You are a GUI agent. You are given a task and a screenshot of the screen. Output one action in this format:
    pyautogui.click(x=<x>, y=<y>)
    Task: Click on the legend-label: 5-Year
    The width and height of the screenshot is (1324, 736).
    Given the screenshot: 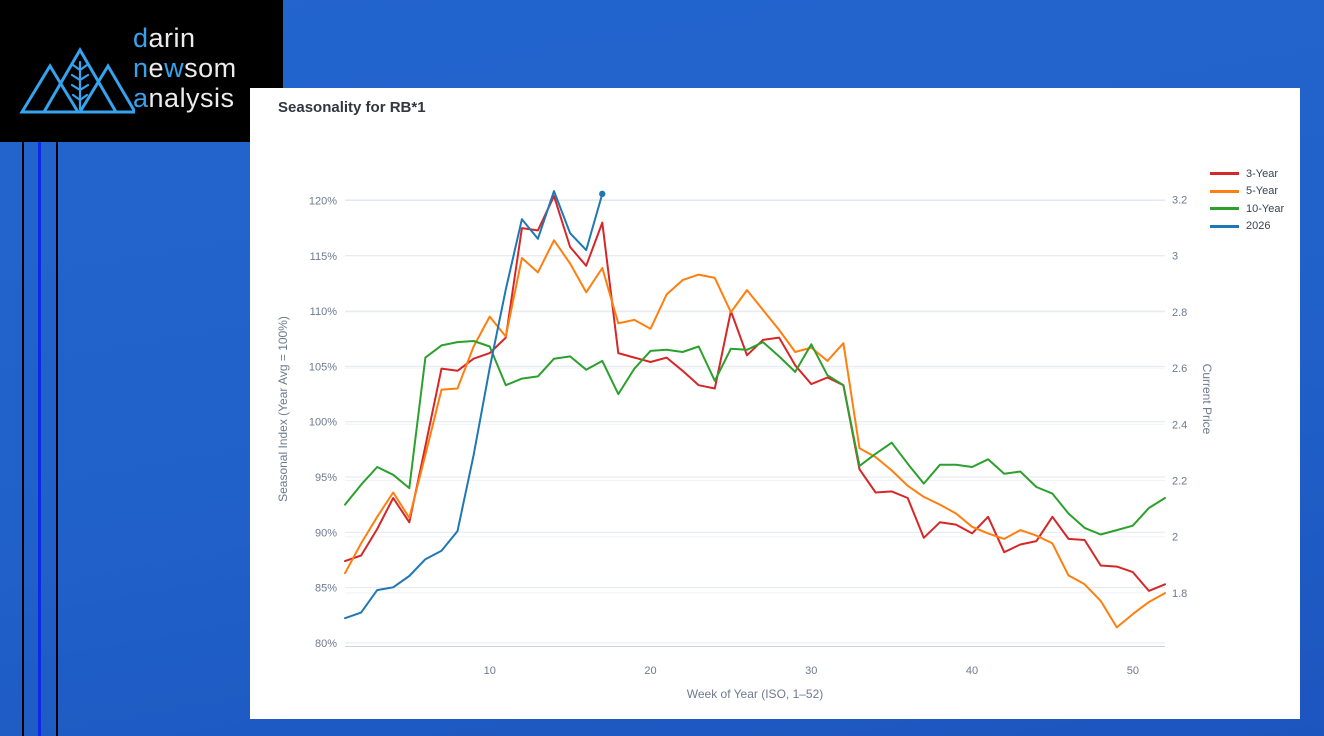 What is the action you would take?
    pyautogui.click(x=1262, y=191)
    